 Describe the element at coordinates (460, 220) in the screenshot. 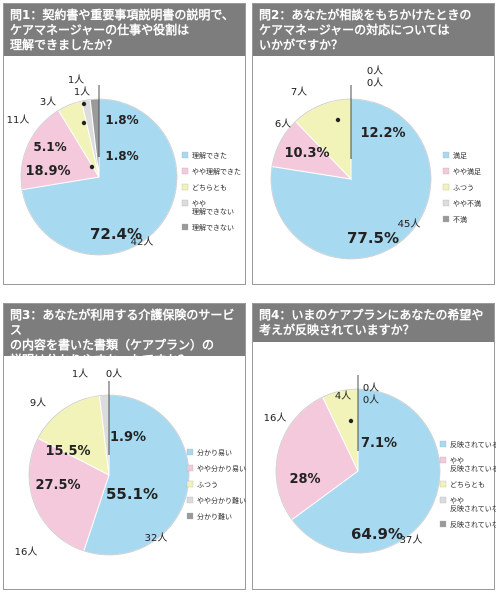

I see `legend-label: 不満` at that location.